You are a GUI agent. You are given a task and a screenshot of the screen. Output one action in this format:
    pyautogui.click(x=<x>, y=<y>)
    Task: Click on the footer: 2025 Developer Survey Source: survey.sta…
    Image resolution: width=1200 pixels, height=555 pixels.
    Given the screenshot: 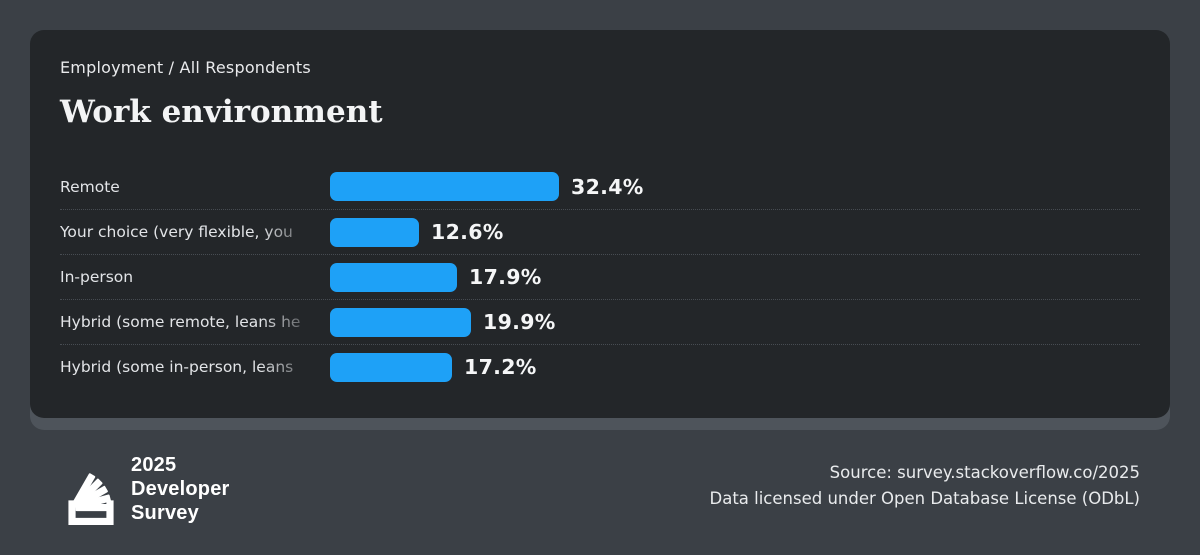 What is the action you would take?
    pyautogui.click(x=600, y=486)
    